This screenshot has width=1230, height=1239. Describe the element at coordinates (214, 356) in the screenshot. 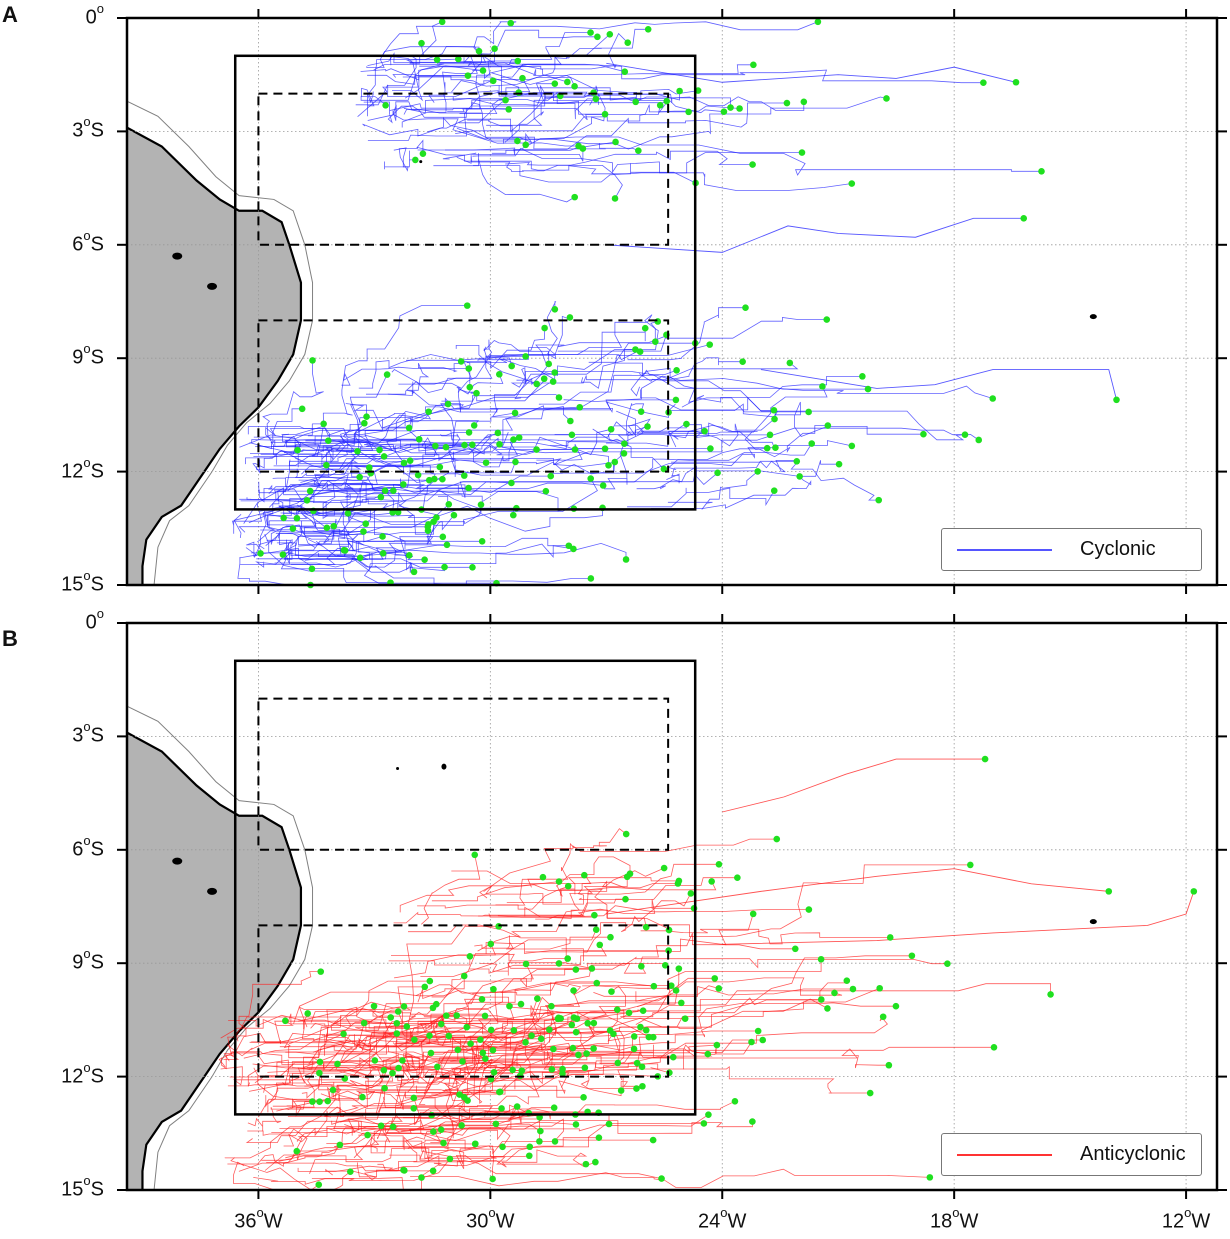

I see `land-brazil` at that location.